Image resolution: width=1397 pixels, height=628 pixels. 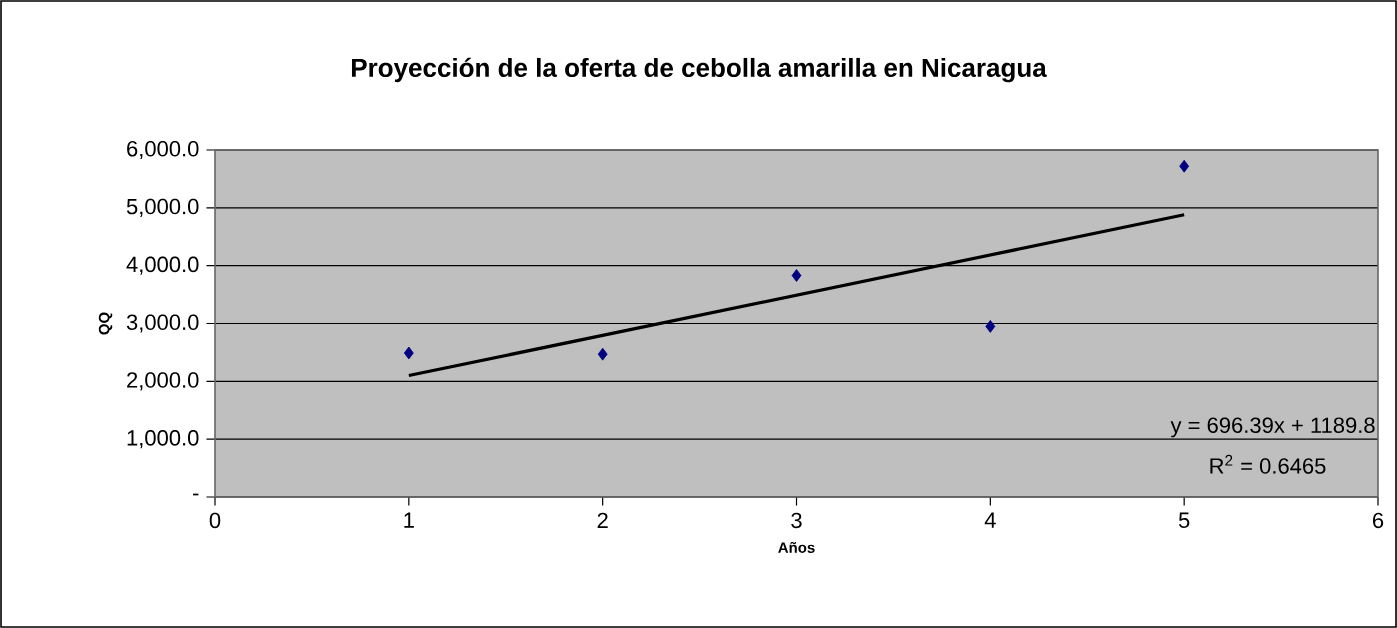 What do you see at coordinates (796, 520) in the screenshot?
I see `x-tick-label: 3` at bounding box center [796, 520].